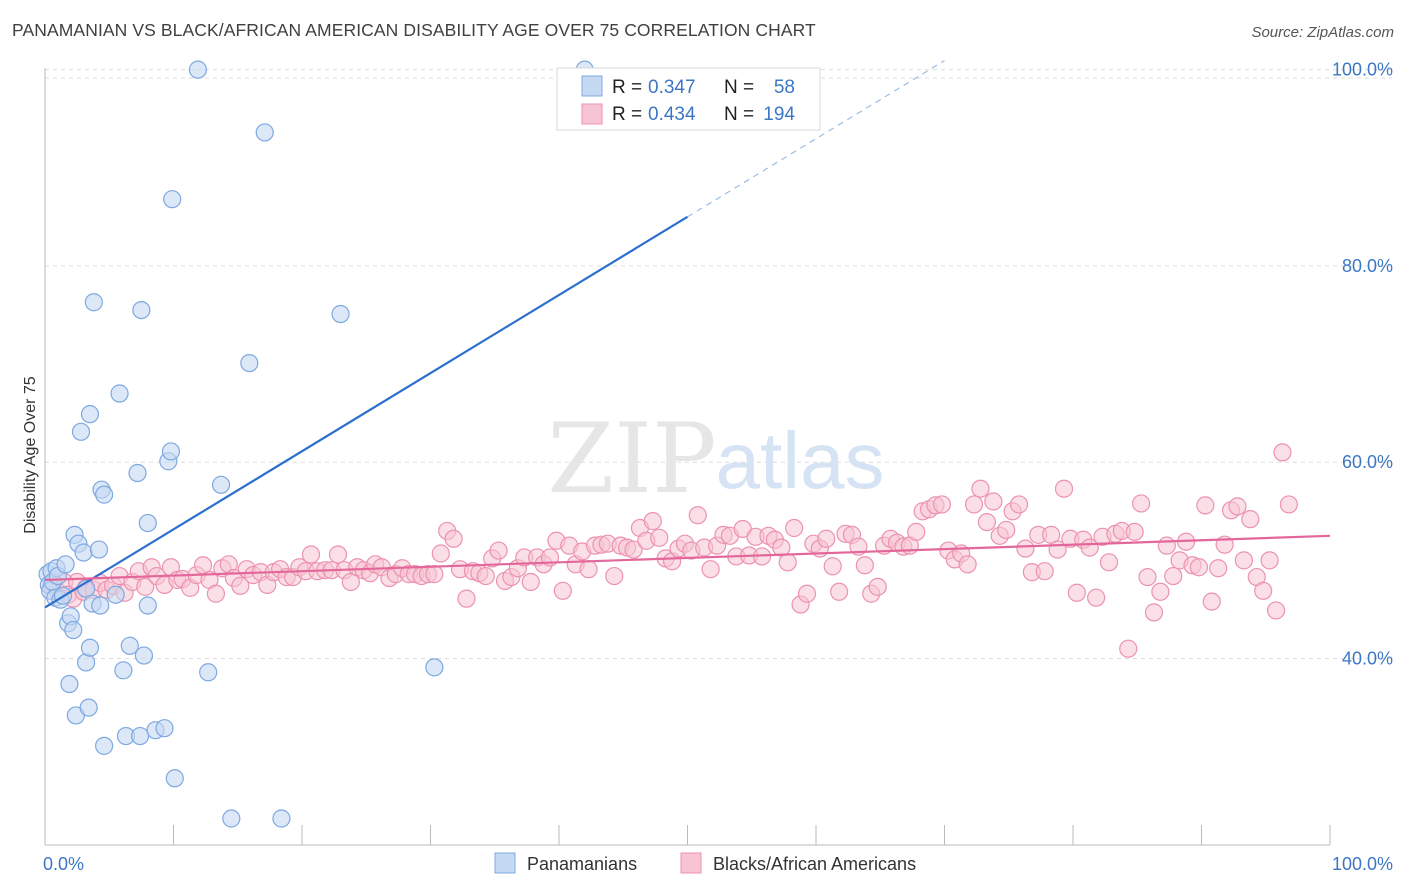  I want to click on y-axis-title: Disability Age Over 75, so click(30, 455).